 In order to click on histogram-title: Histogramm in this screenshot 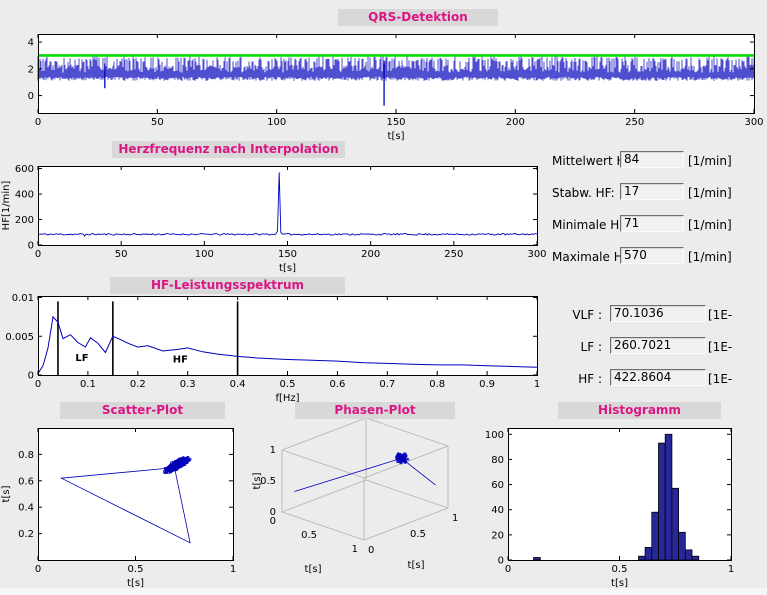, I will do `click(639, 410)`.